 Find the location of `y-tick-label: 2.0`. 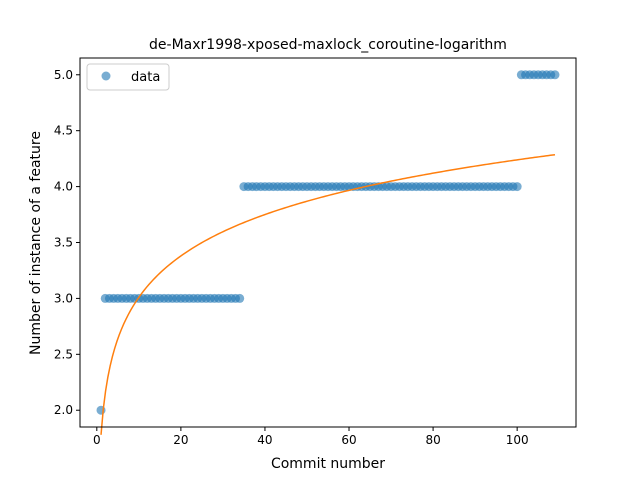

y-tick-label: 2.0 is located at coordinates (63, 410).